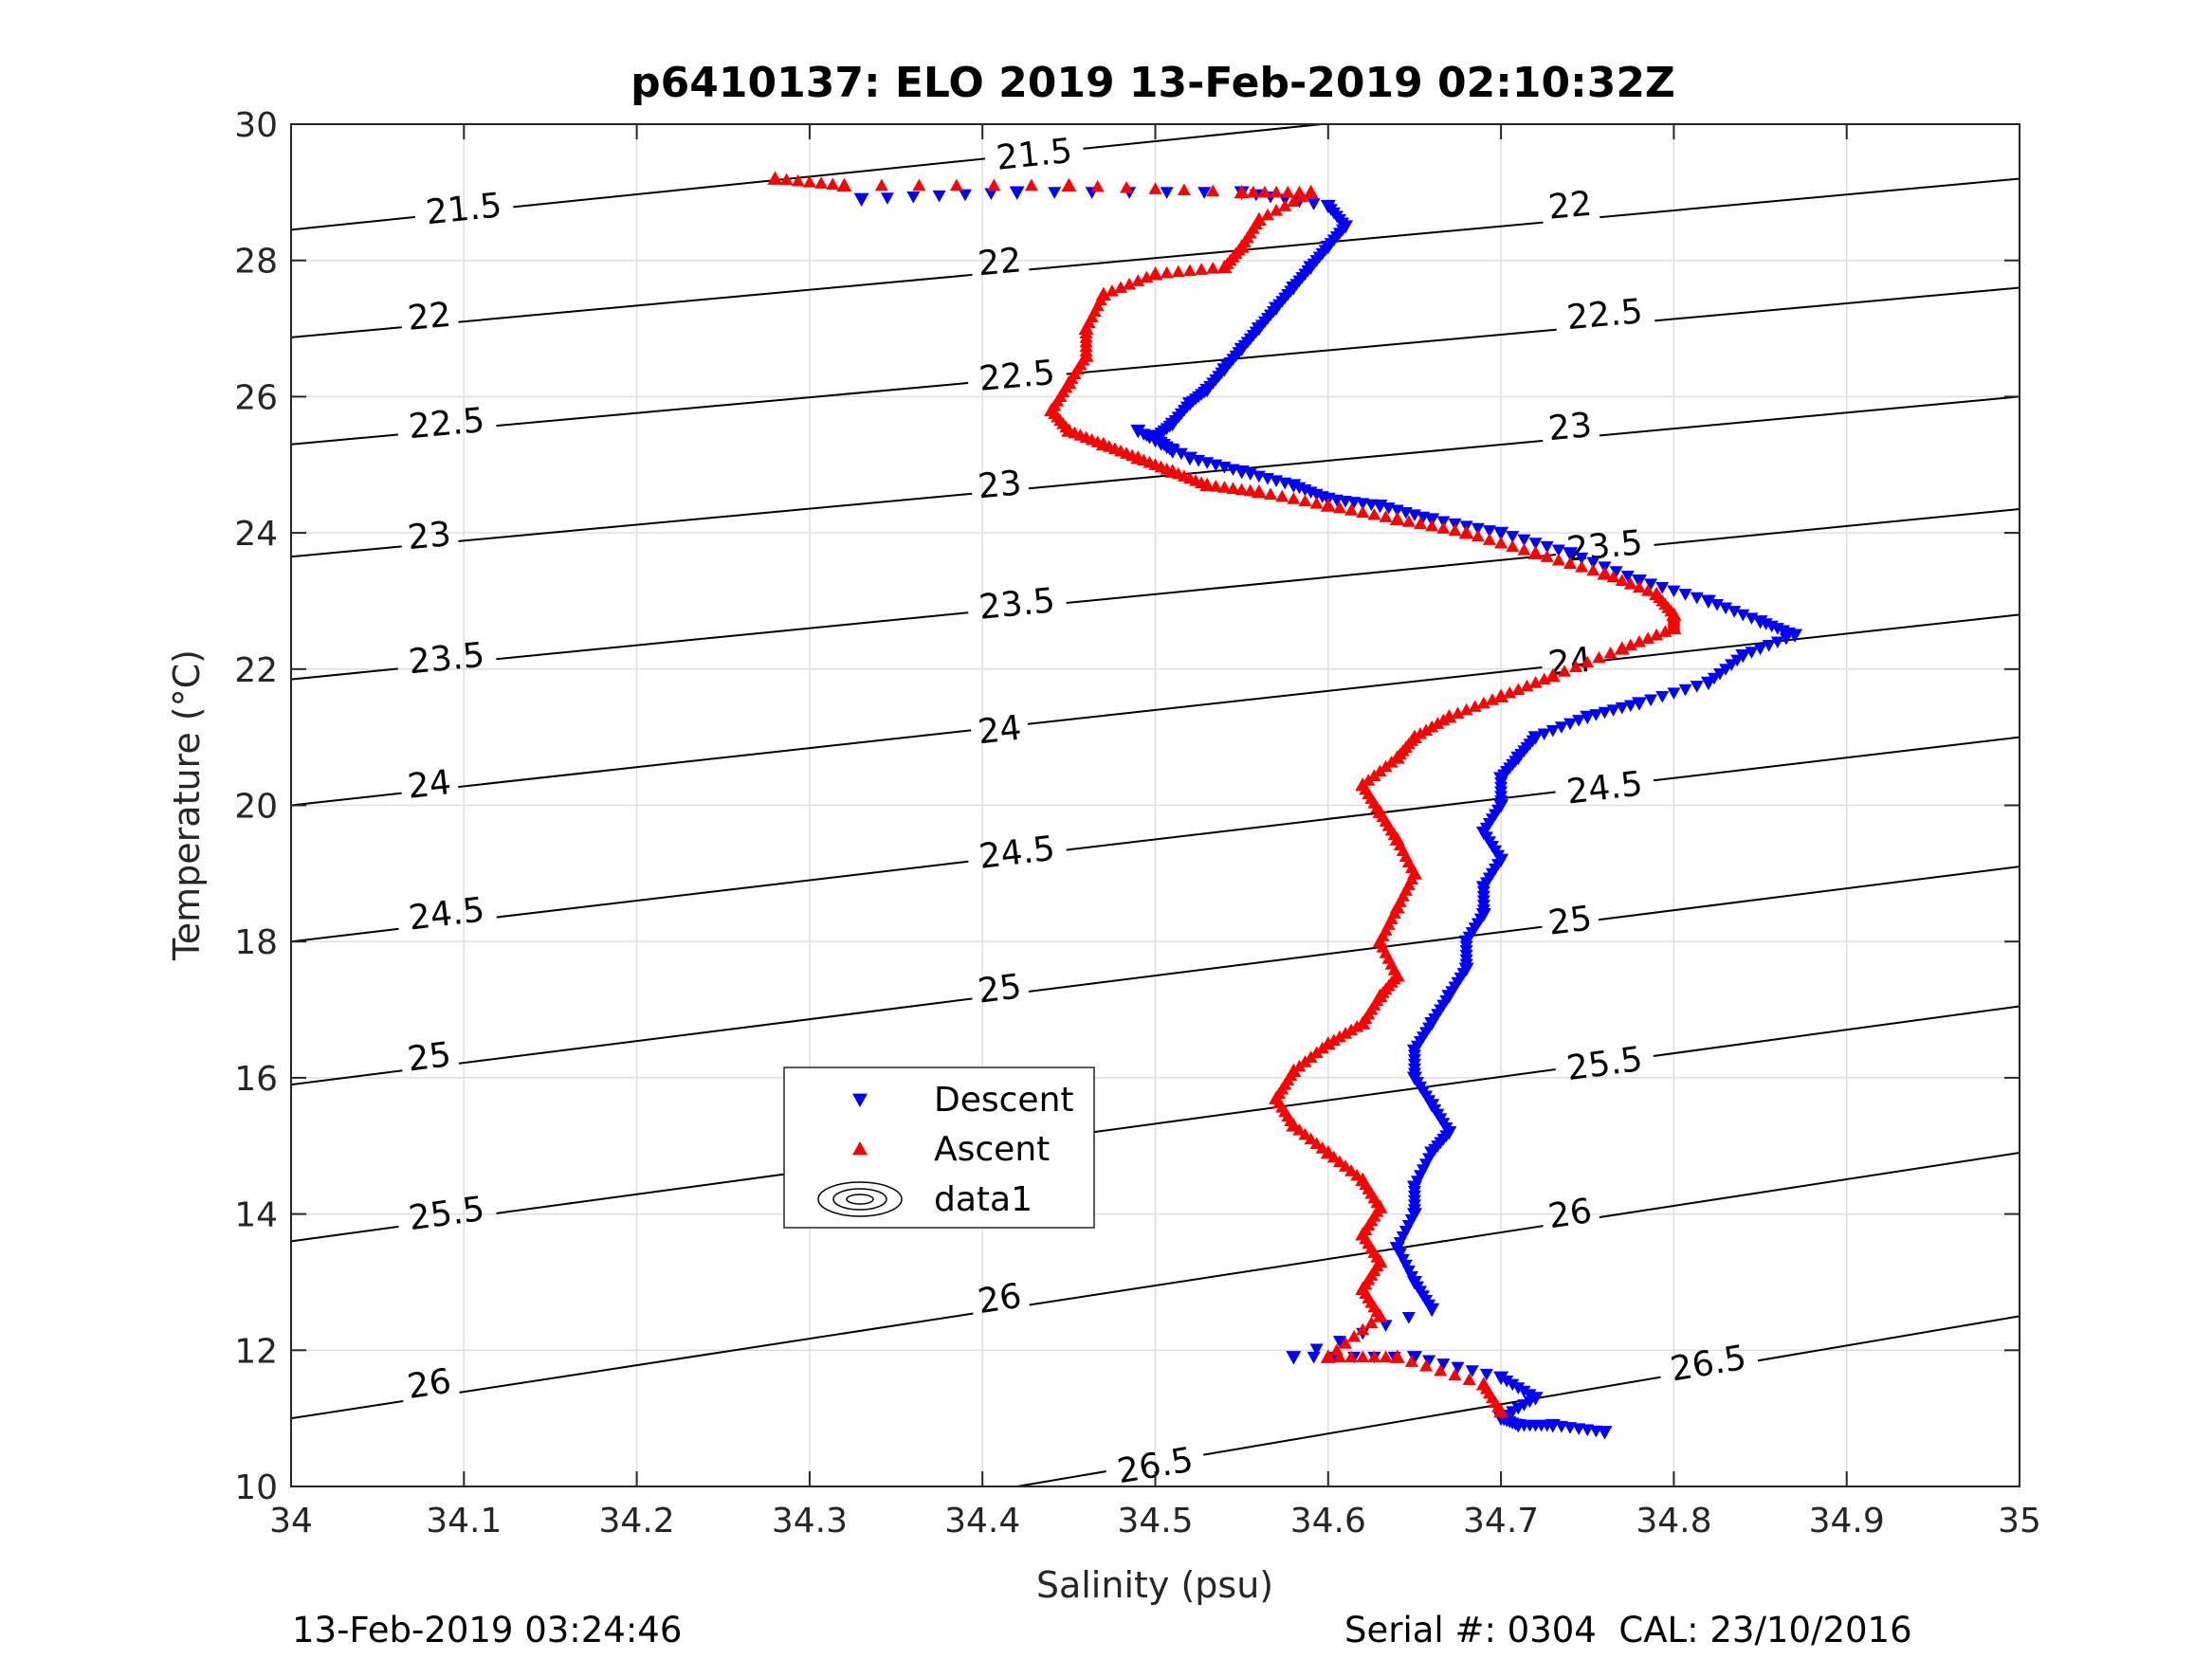  What do you see at coordinates (256, 1079) in the screenshot?
I see `y-tick-label: 16` at bounding box center [256, 1079].